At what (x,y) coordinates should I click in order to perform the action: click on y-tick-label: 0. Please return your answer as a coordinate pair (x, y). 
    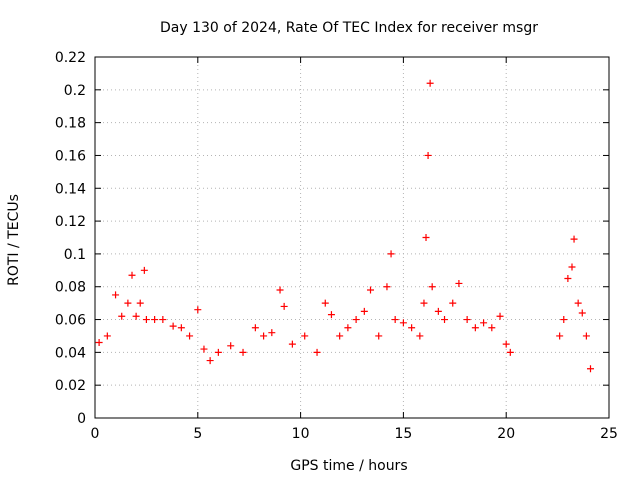
    Looking at the image, I should click on (81, 419).